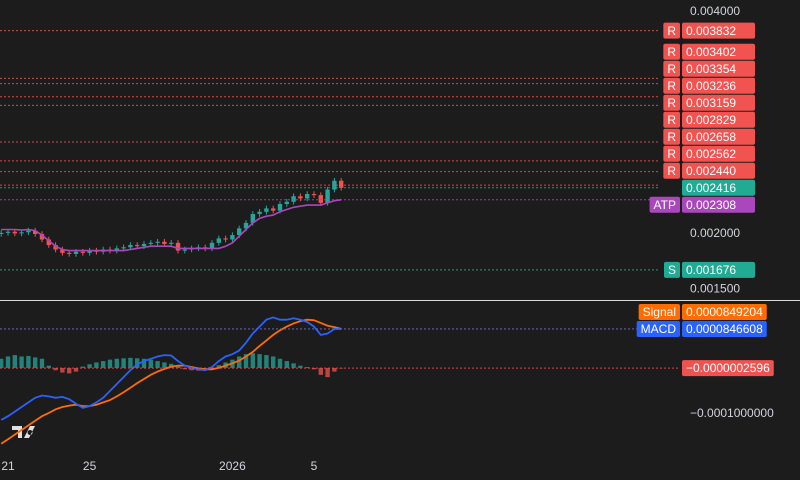  Describe the element at coordinates (715, 11) in the screenshot. I see `y-tick-label: 0.004000` at that location.